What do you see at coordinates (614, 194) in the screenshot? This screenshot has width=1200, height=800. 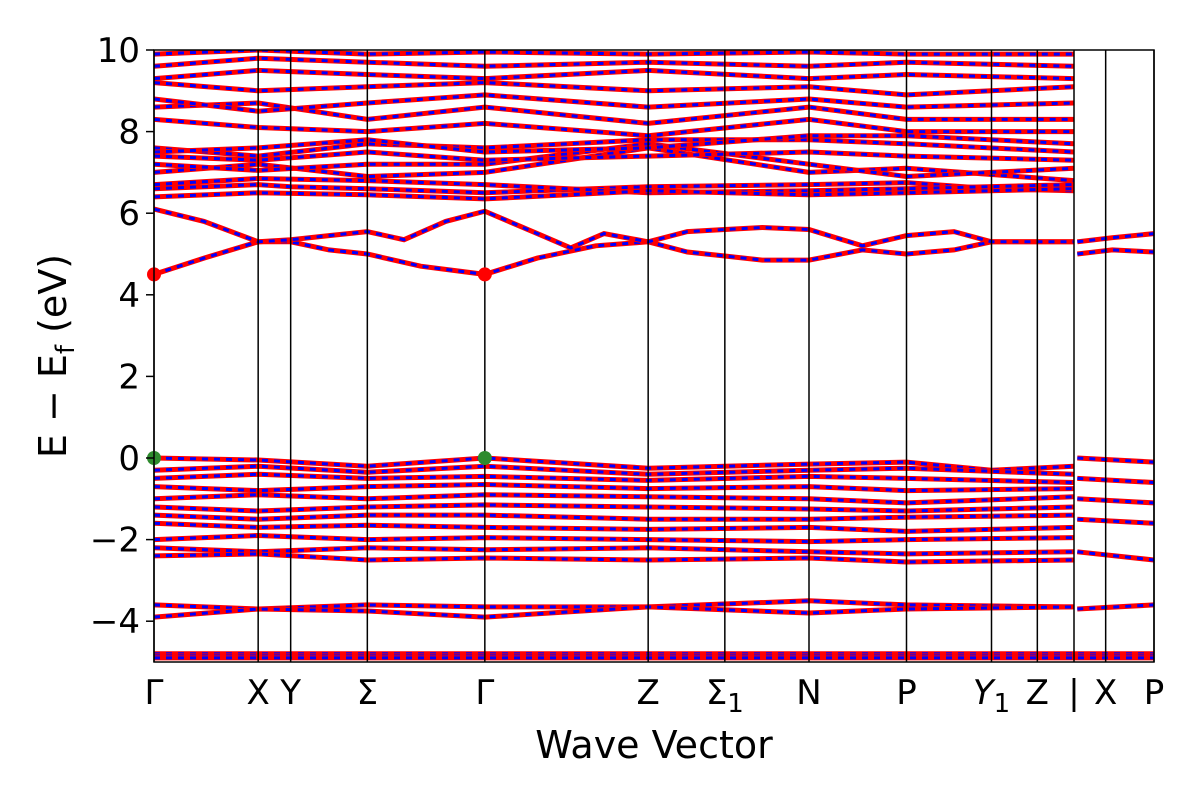 I see `conduction-band-6-spin-down` at bounding box center [614, 194].